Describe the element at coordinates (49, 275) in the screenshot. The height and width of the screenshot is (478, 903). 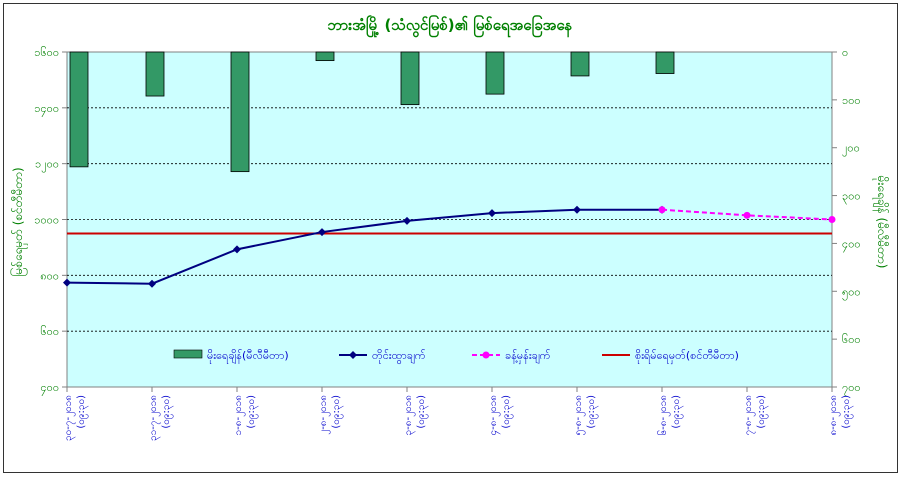
I see `left-tick-label: ၈၀၀` at that location.